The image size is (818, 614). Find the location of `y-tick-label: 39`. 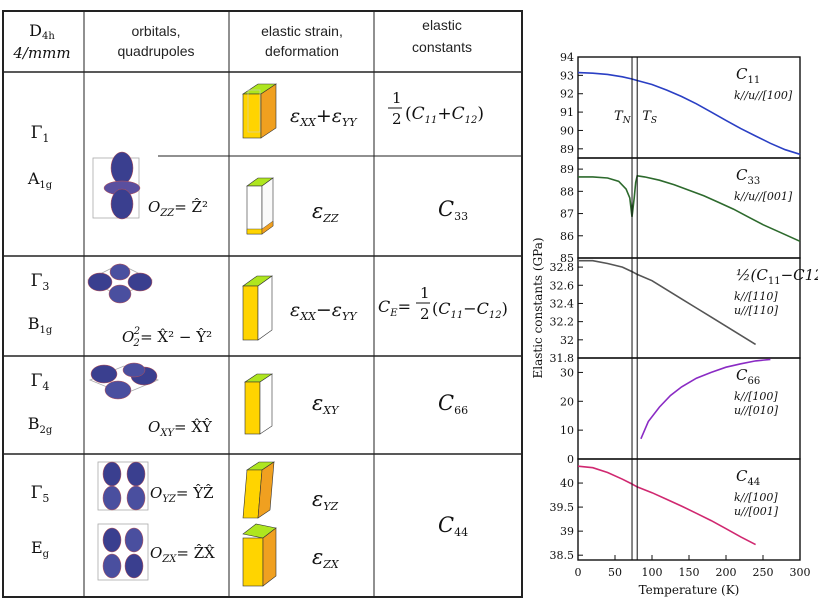

y-tick-label: 39 is located at coordinates (567, 531).